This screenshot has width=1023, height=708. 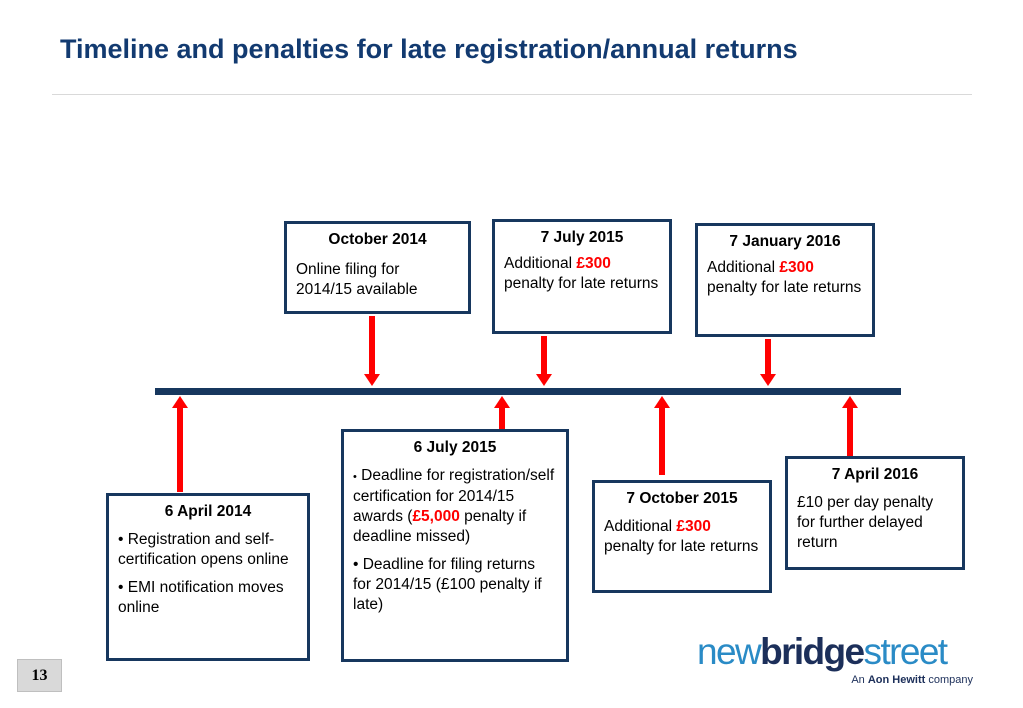 What do you see at coordinates (357, 279) in the screenshot?
I see `event-text: Online filing for 2014/15 available` at bounding box center [357, 279].